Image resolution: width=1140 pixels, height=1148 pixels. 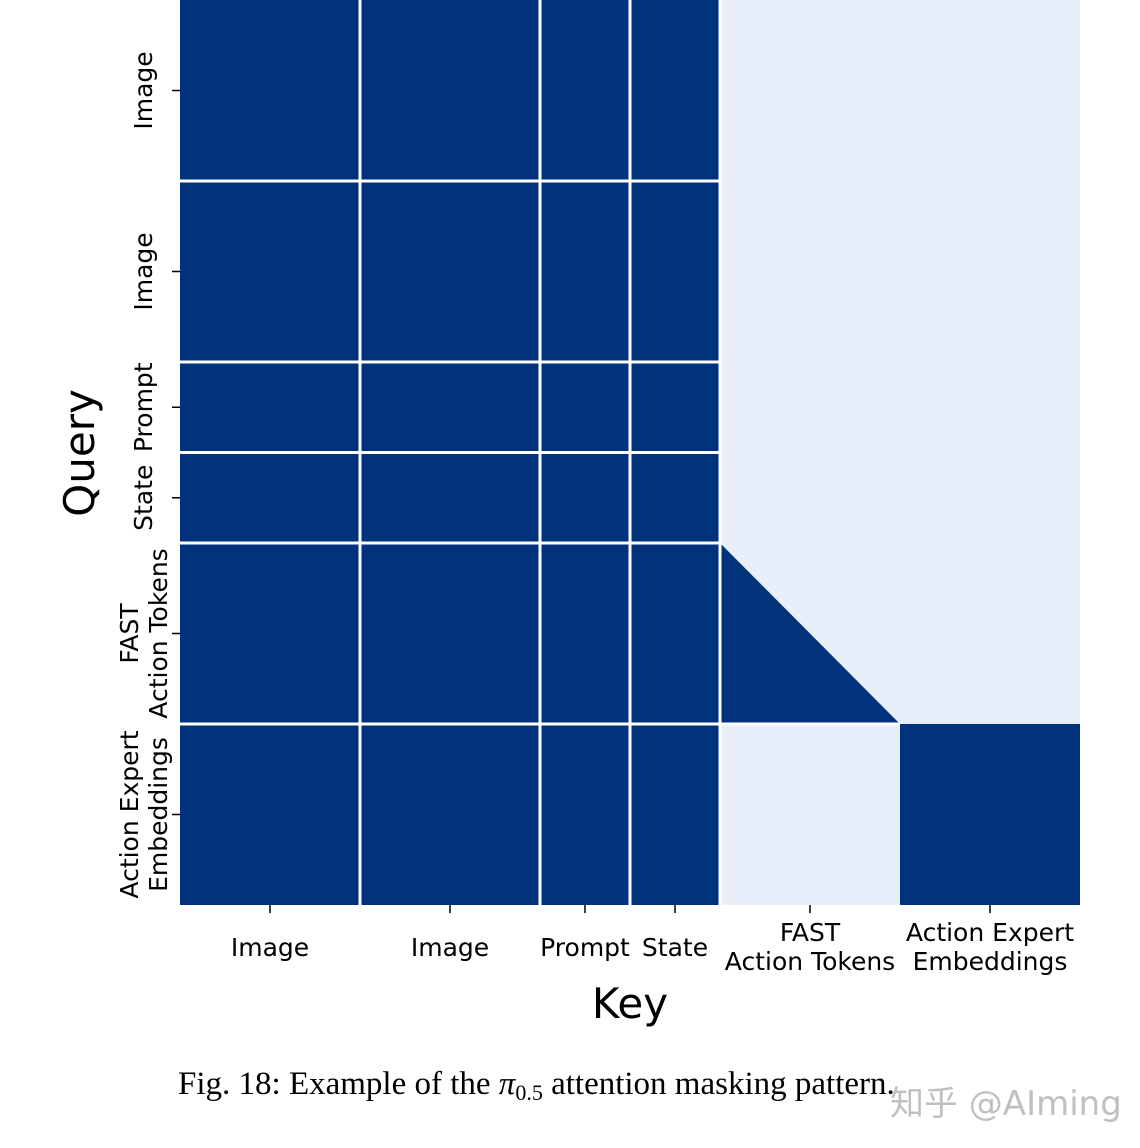 I want to click on x-tick-label: FAST Action Tokens, so click(x=810, y=947).